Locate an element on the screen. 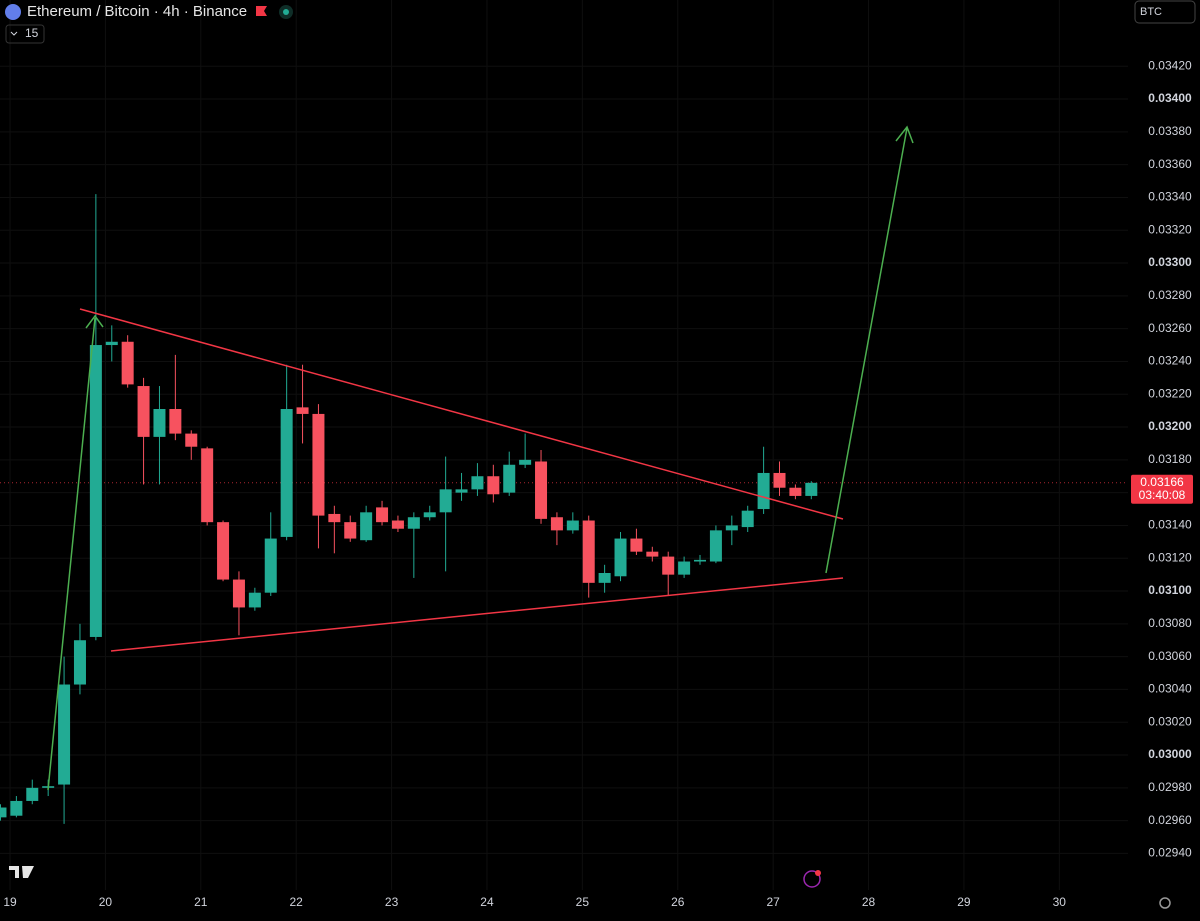  y-tick-label: 0.03400 is located at coordinates (1170, 98).